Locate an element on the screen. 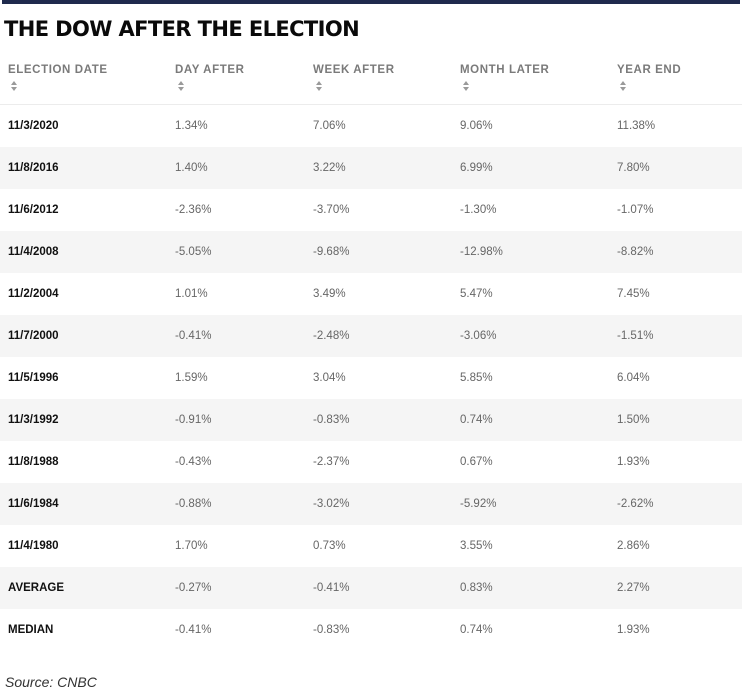 This screenshot has width=742, height=700. column-header-day-after: DAY AFTER is located at coordinates (210, 78).